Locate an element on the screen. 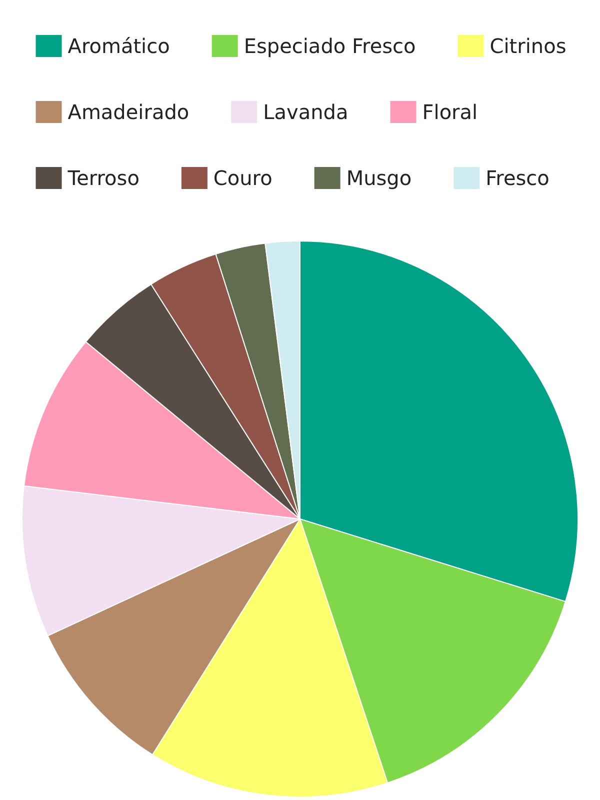 This screenshot has width=600, height=800. legend-label: Terroso is located at coordinates (103, 178).